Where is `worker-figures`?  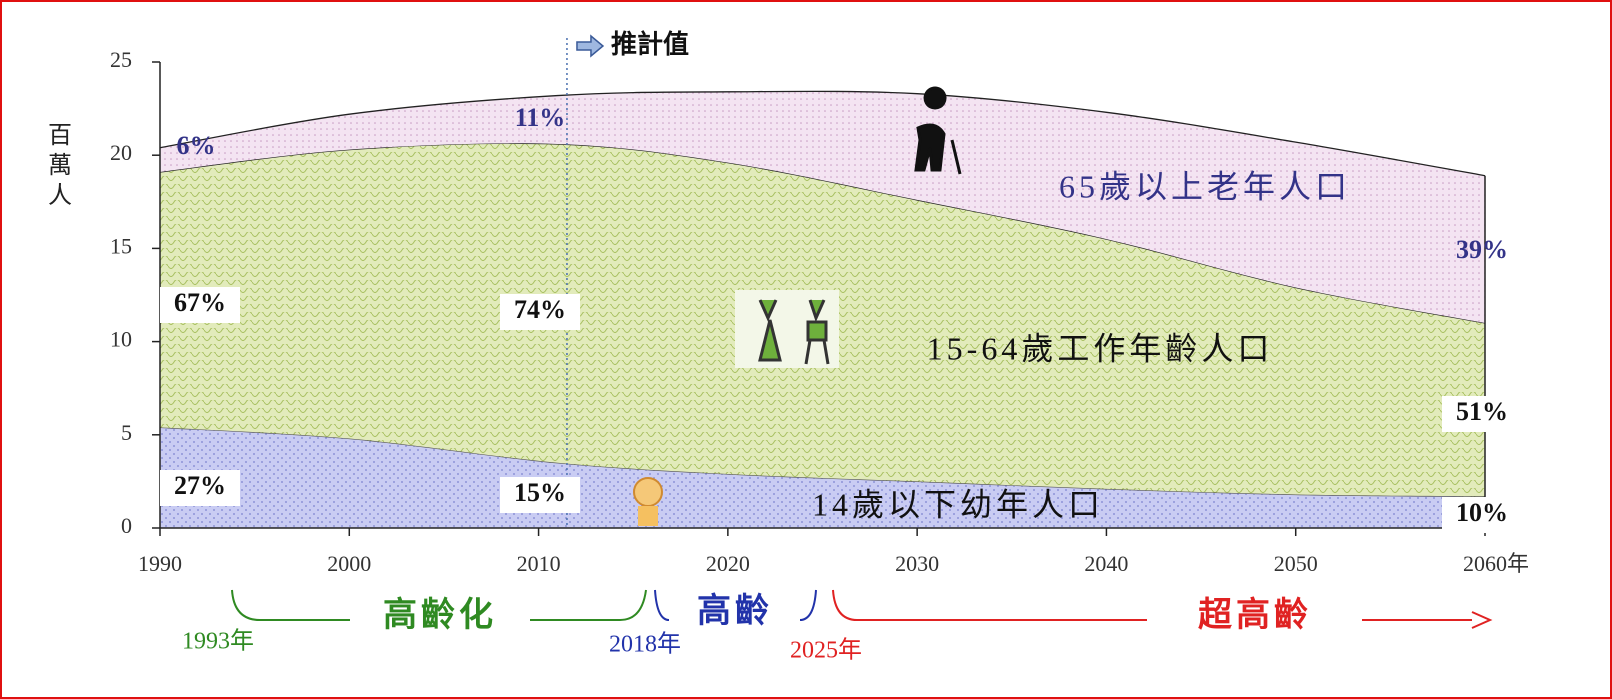 worker-figures is located at coordinates (794, 332).